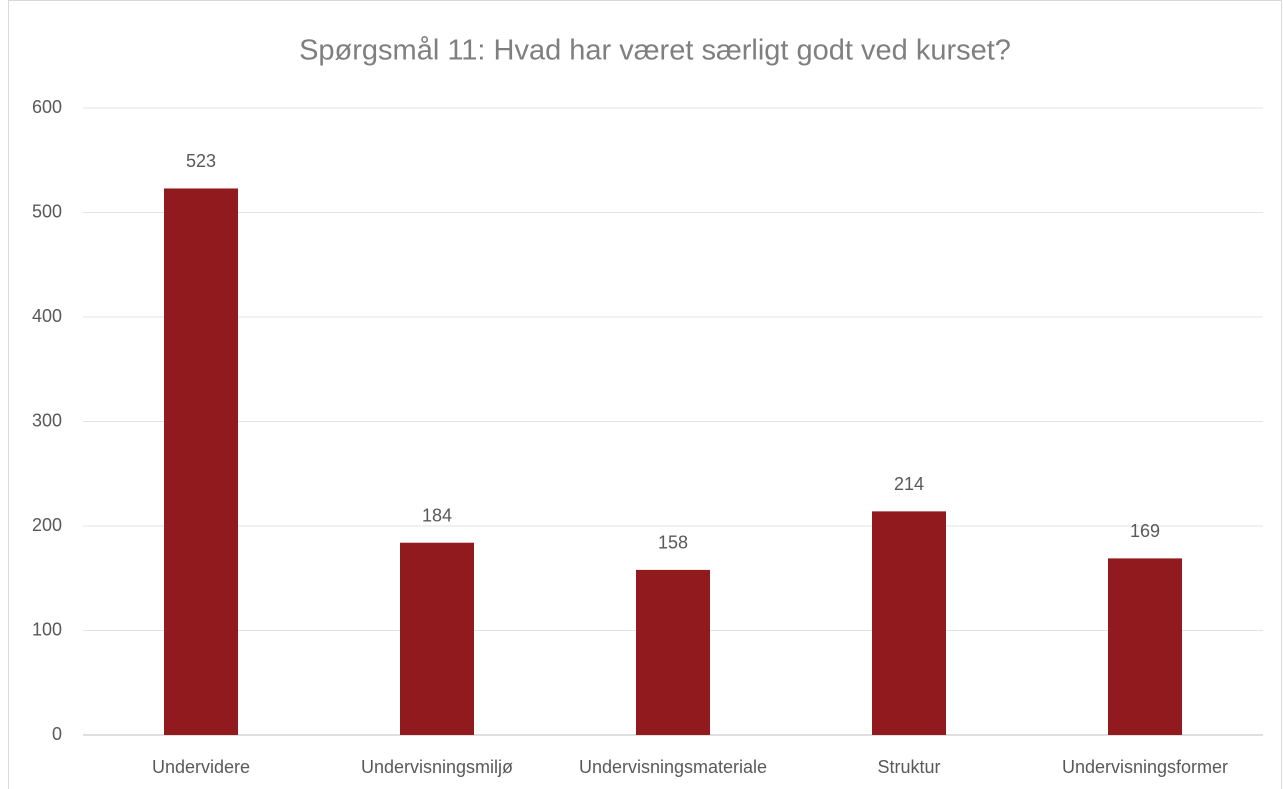 This screenshot has height=789, width=1283. Describe the element at coordinates (201, 767) in the screenshot. I see `x-tick-label: Undervidere` at that location.